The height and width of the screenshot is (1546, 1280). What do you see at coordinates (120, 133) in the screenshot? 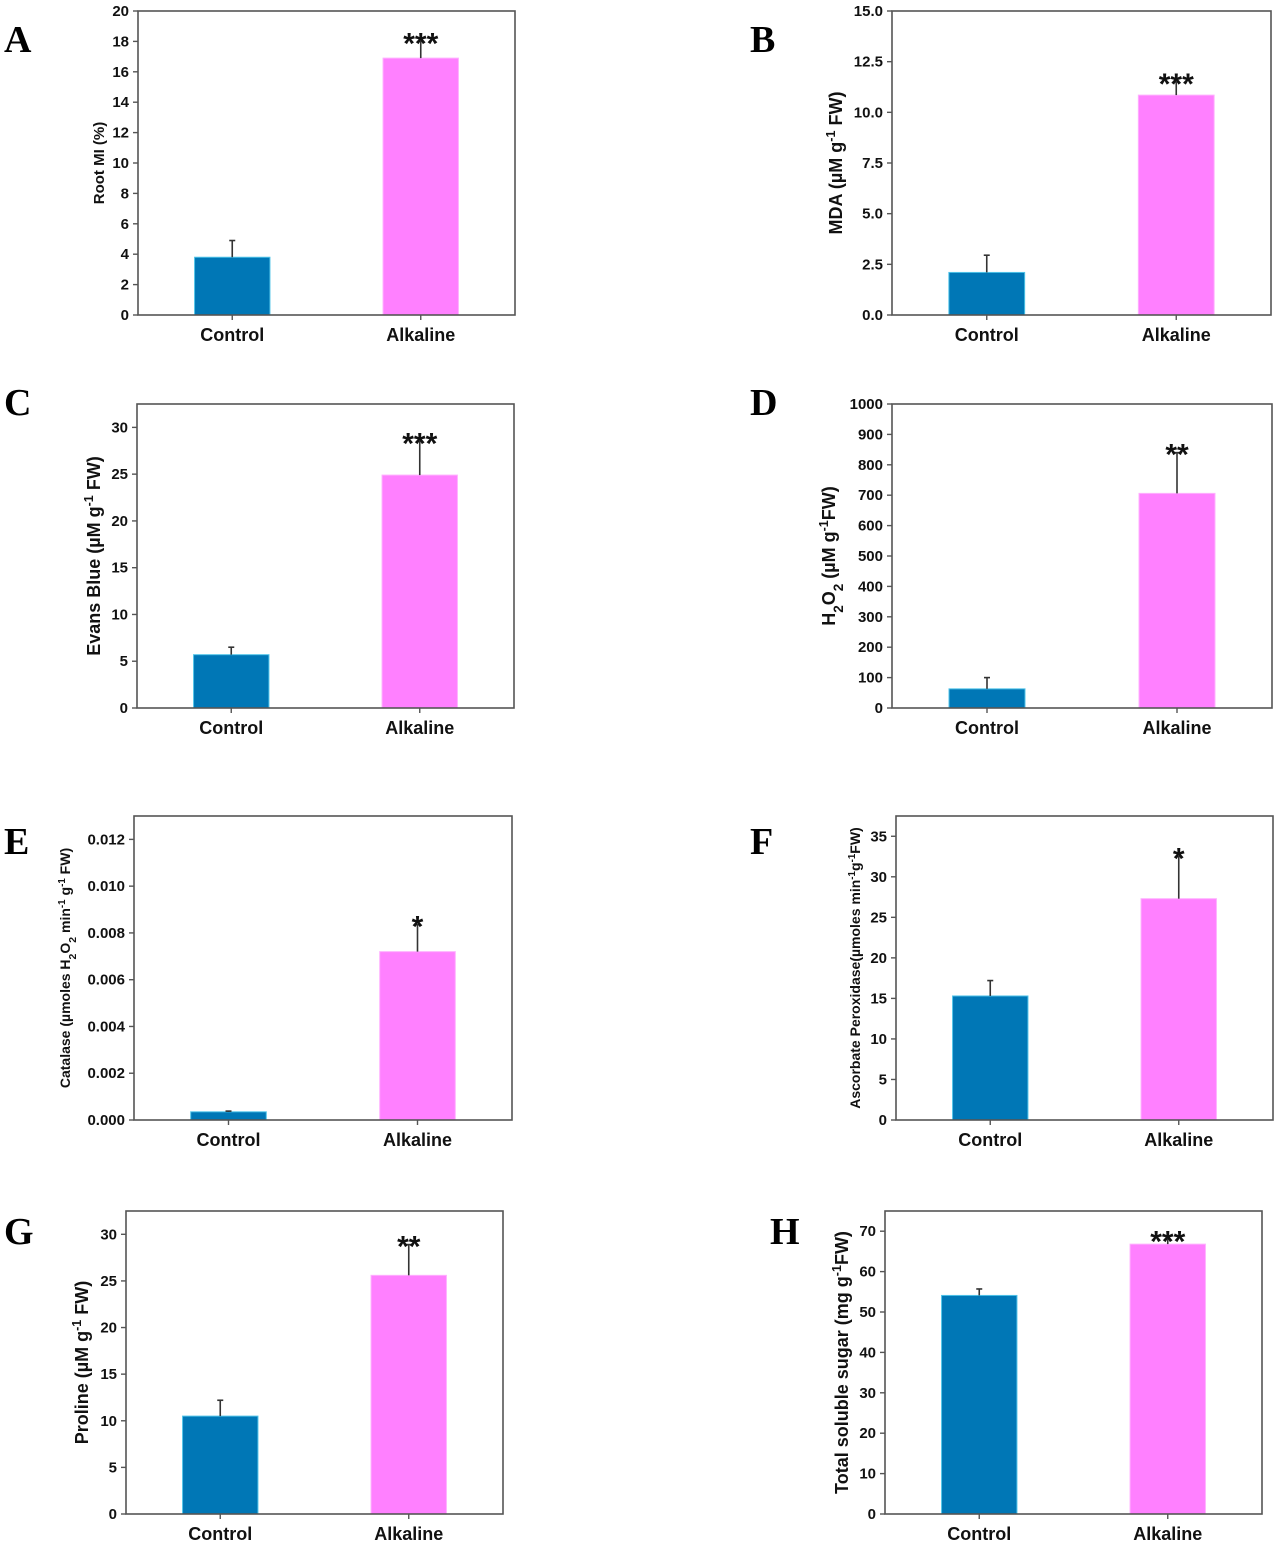
I see `y-tick-label: 12` at bounding box center [120, 133].